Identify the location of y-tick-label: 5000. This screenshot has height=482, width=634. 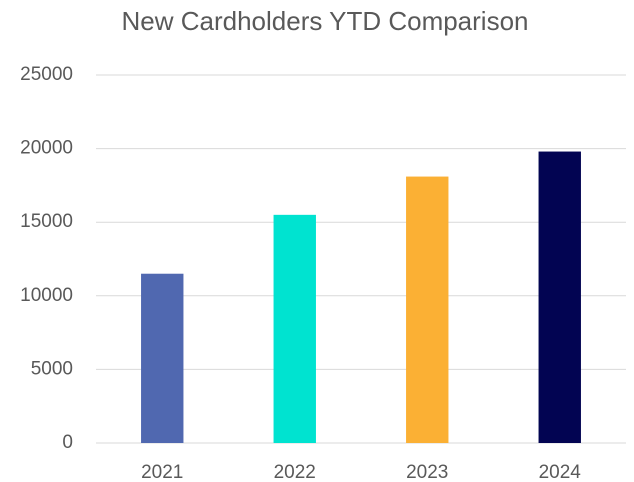
(52, 368).